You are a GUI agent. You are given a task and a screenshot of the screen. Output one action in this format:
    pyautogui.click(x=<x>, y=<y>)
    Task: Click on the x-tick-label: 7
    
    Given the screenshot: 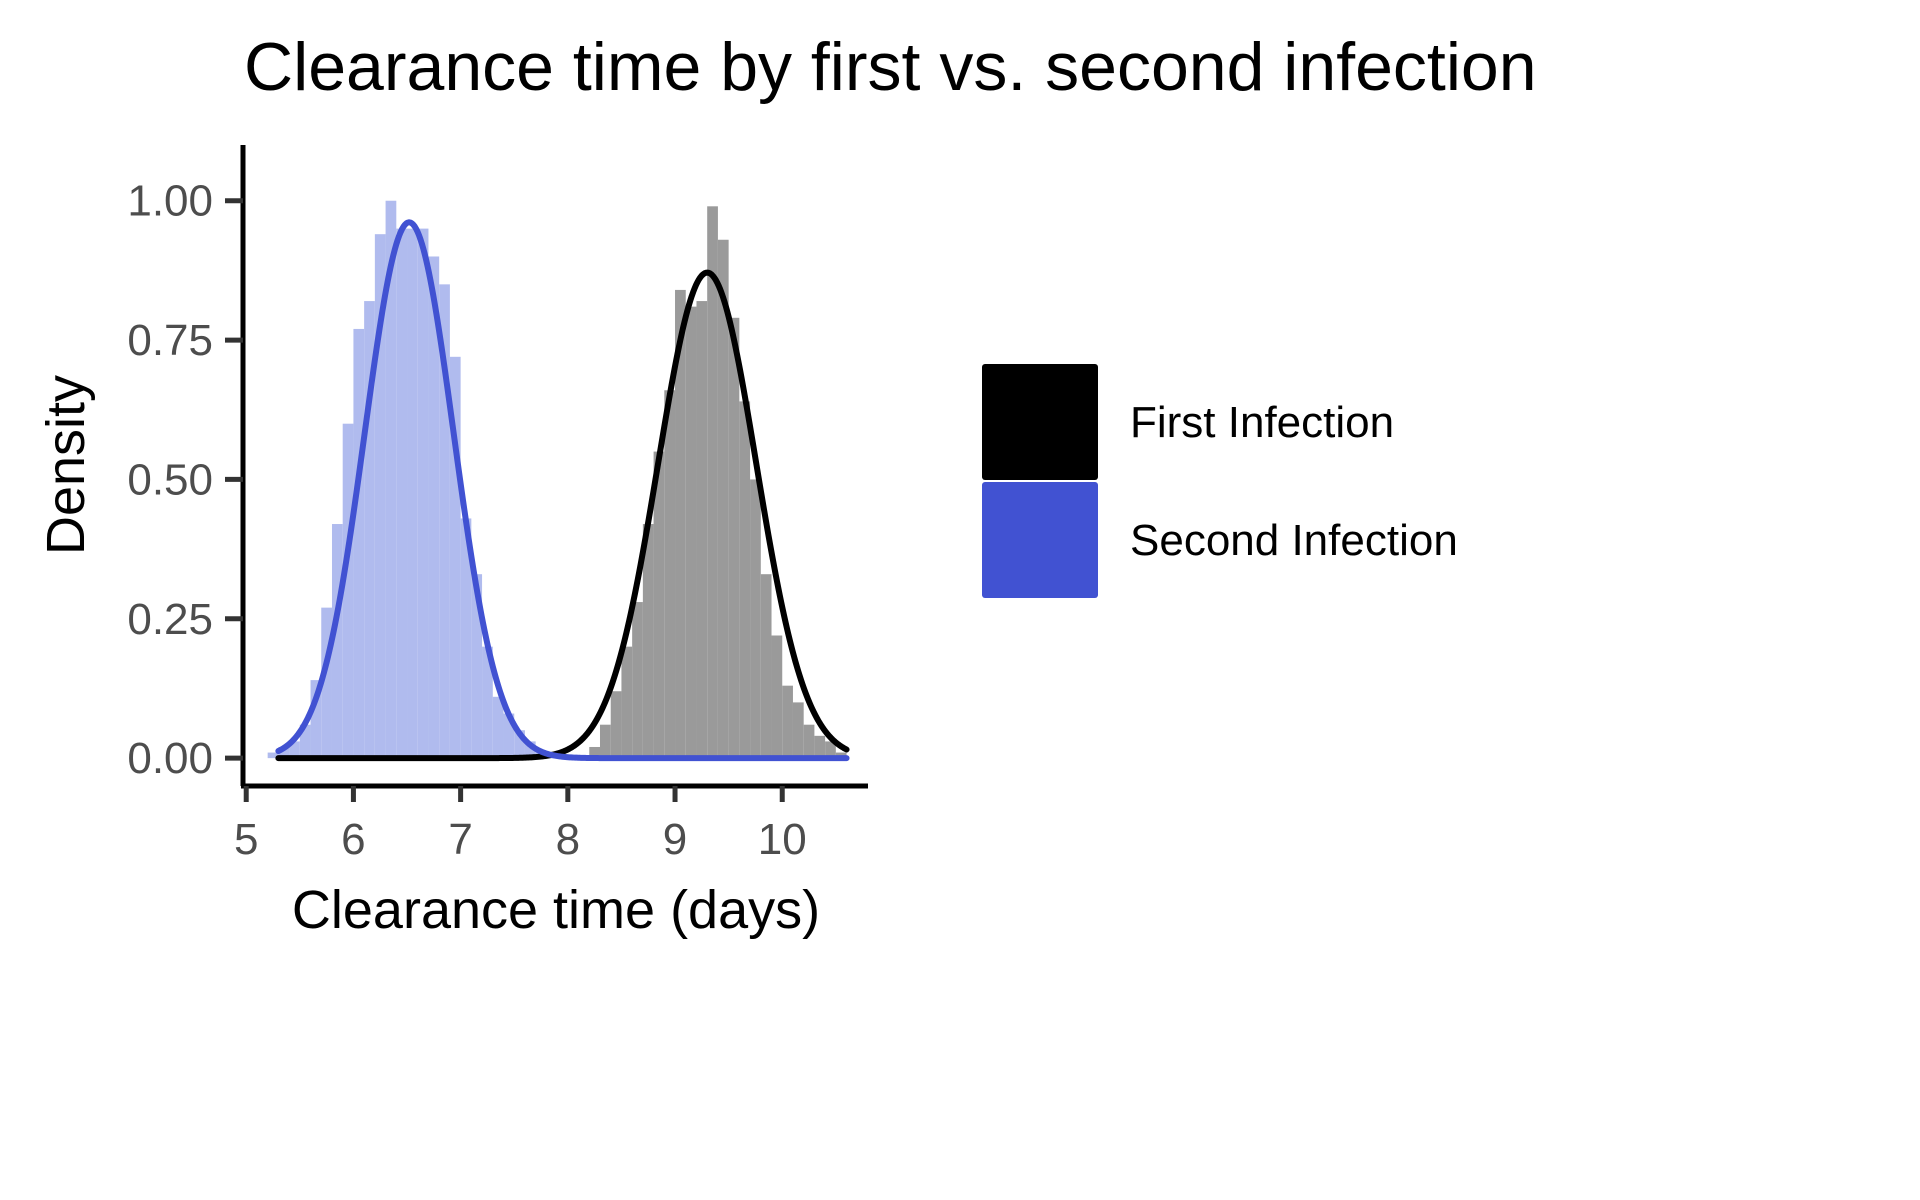 What is the action you would take?
    pyautogui.click(x=460, y=839)
    